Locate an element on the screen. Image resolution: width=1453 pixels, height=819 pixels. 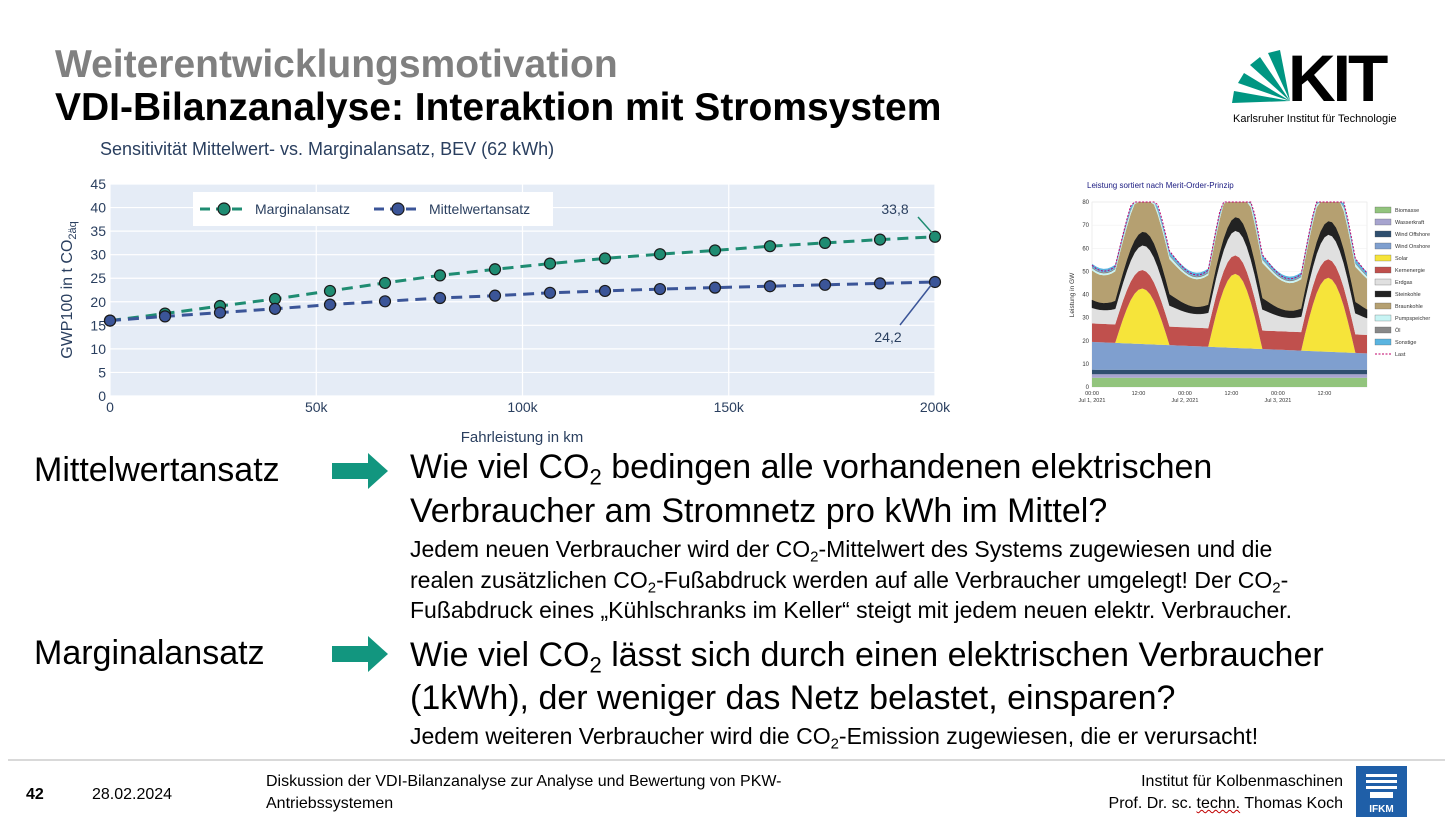
annotation-arrow-marginal is located at coordinates (926, 226).